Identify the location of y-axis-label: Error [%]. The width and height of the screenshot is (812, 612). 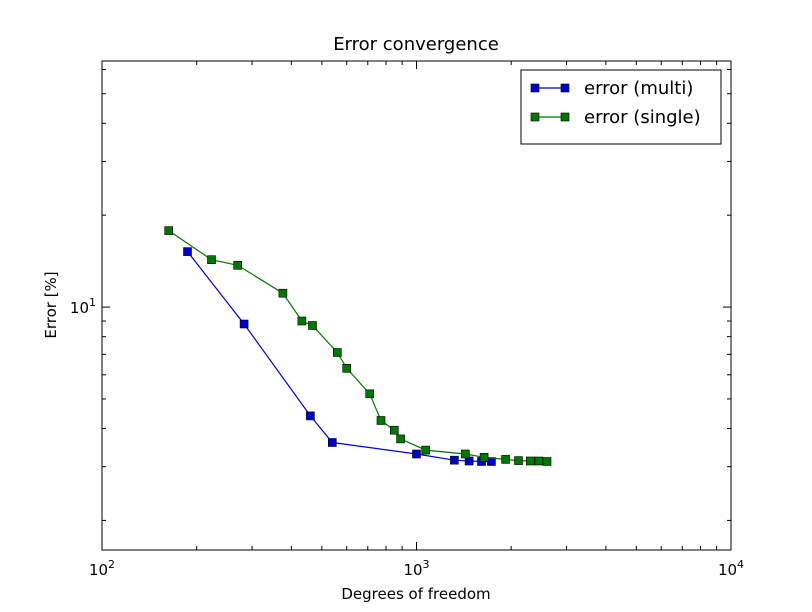
(51, 304).